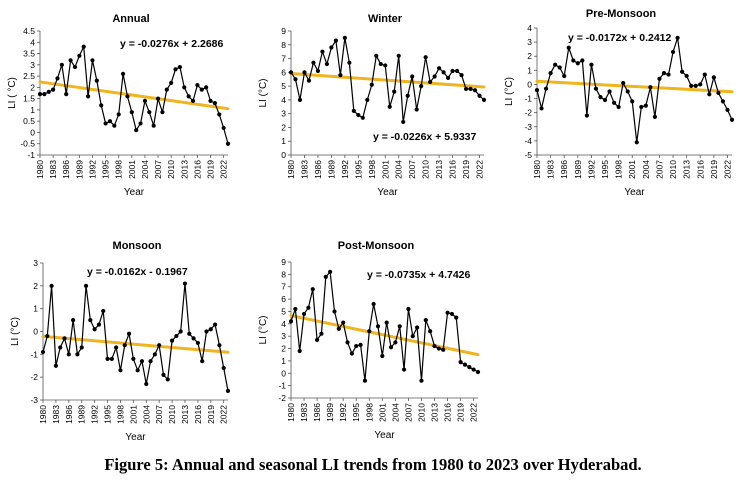 The width and height of the screenshot is (746, 487). What do you see at coordinates (399, 169) in the screenshot?
I see `x-tick-label: 2004` at bounding box center [399, 169].